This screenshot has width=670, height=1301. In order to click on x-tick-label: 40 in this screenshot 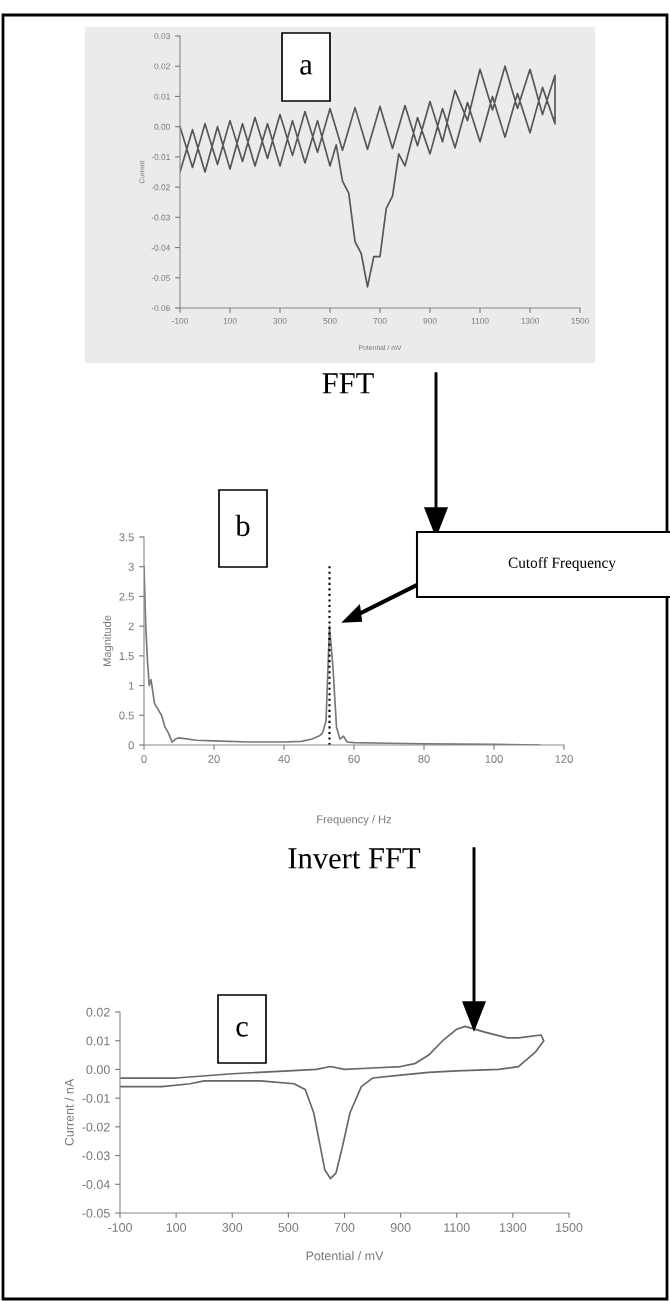, I will do `click(284, 759)`.